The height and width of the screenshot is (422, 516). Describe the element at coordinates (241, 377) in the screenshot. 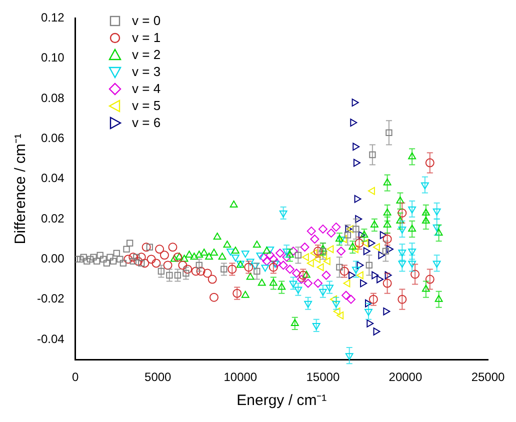

I see `x-tick-label: 10000` at that location.